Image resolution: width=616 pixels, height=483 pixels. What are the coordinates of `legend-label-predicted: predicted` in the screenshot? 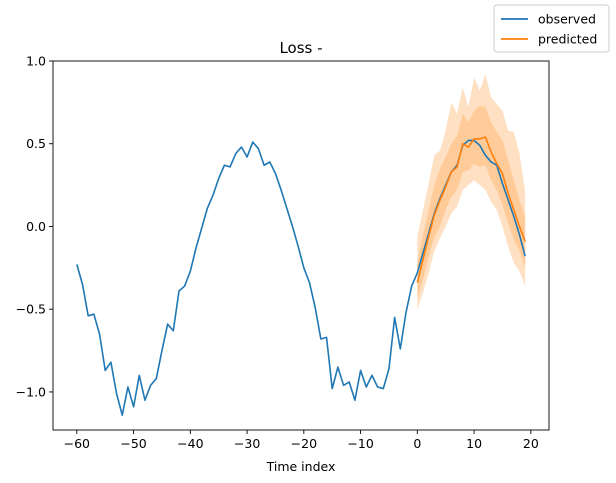 It's located at (567, 39).